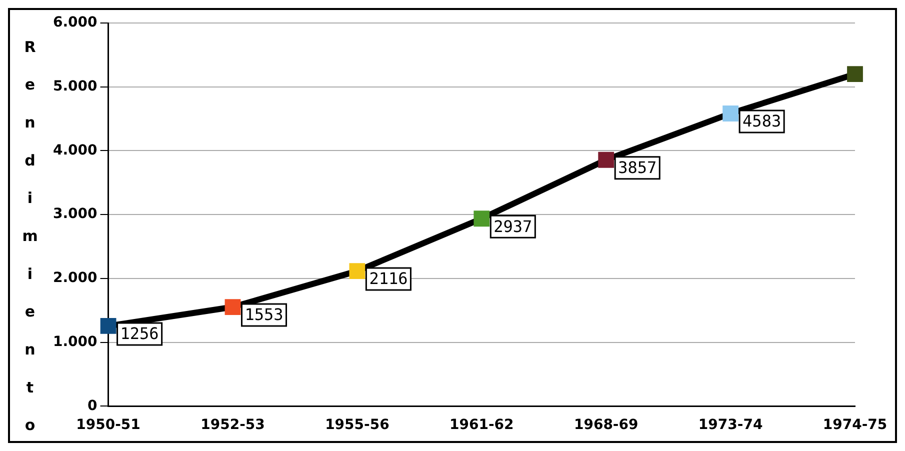  I want to click on text: Rendimiento, so click(30, 236).